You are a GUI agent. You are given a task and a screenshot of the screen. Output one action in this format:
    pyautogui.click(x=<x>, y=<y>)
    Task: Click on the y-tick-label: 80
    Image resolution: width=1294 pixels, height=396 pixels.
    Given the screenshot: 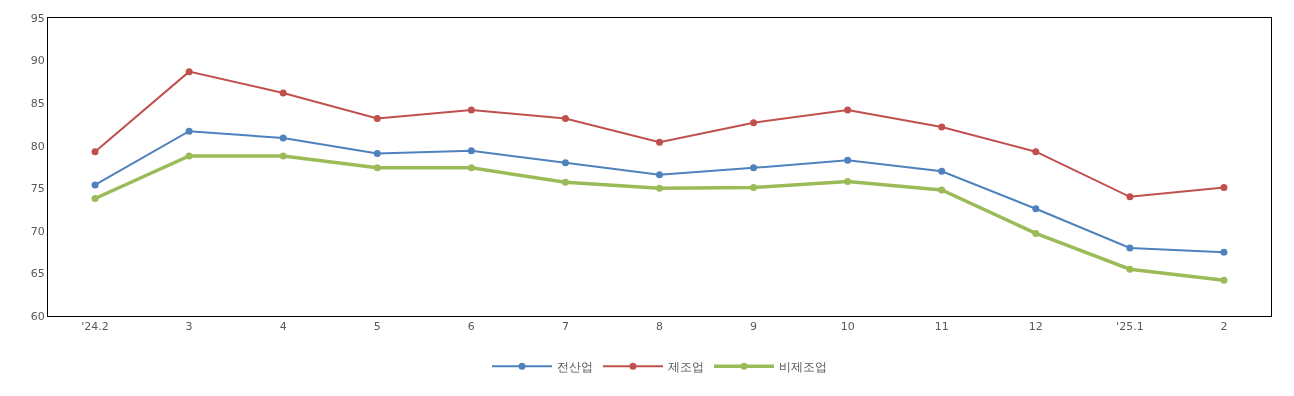 What is the action you would take?
    pyautogui.click(x=37, y=146)
    